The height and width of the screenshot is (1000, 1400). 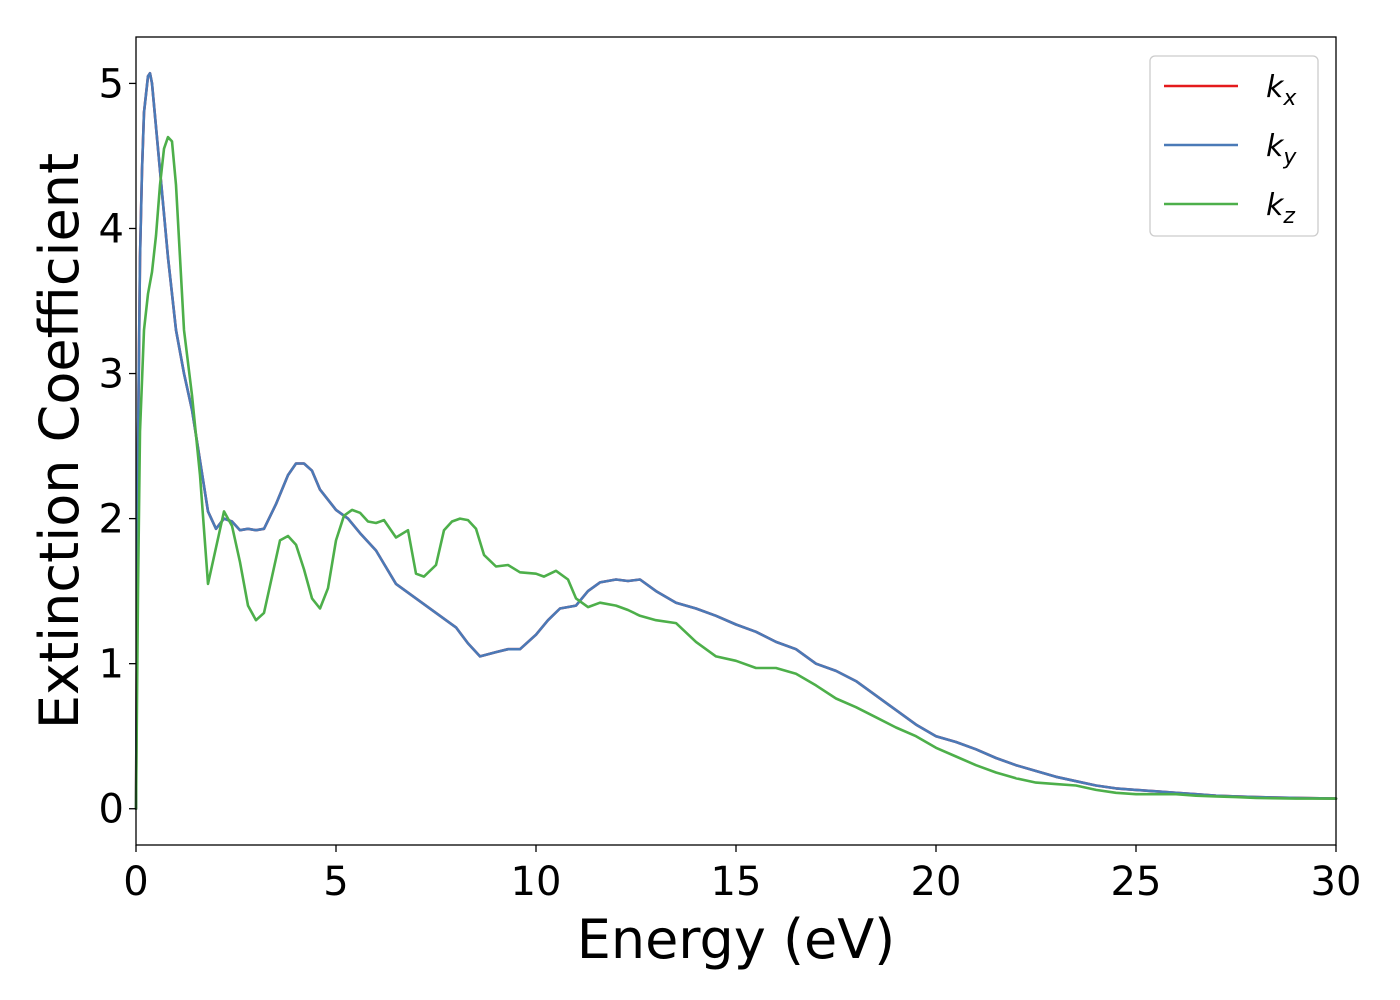 I want to click on y-axis-label: Extinction Coefficient, so click(x=59, y=441).